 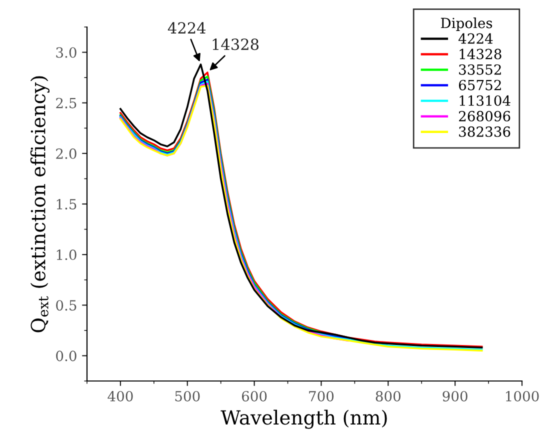 What do you see at coordinates (235, 44) in the screenshot?
I see `annotation: 14328` at bounding box center [235, 44].